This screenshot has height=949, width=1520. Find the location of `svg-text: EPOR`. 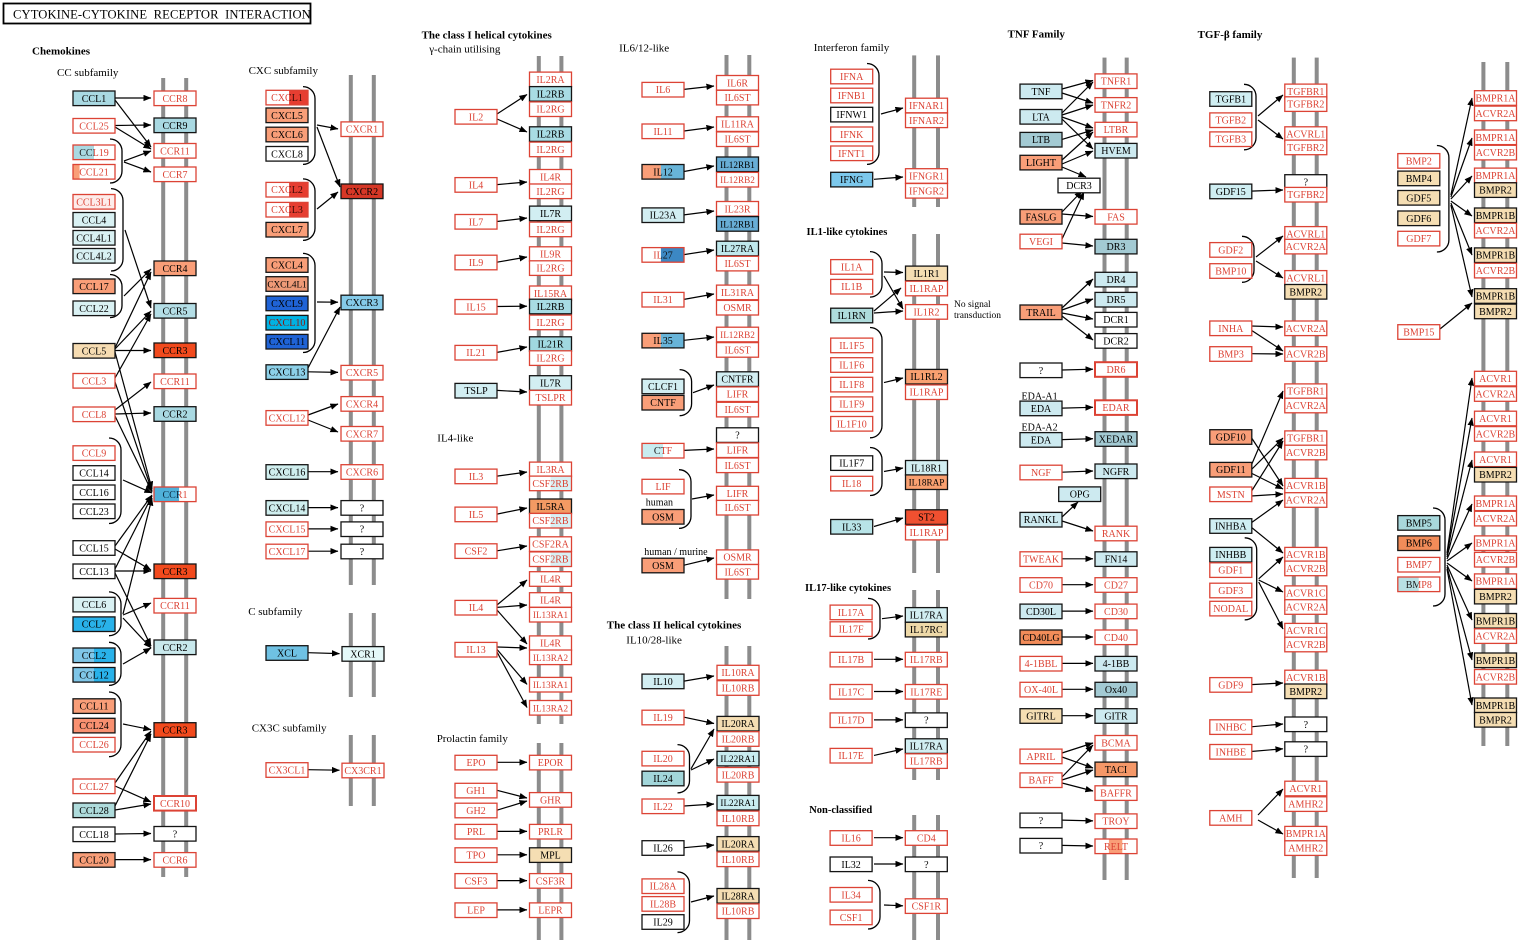

svg-text: EPOR is located at coordinates (551, 763).